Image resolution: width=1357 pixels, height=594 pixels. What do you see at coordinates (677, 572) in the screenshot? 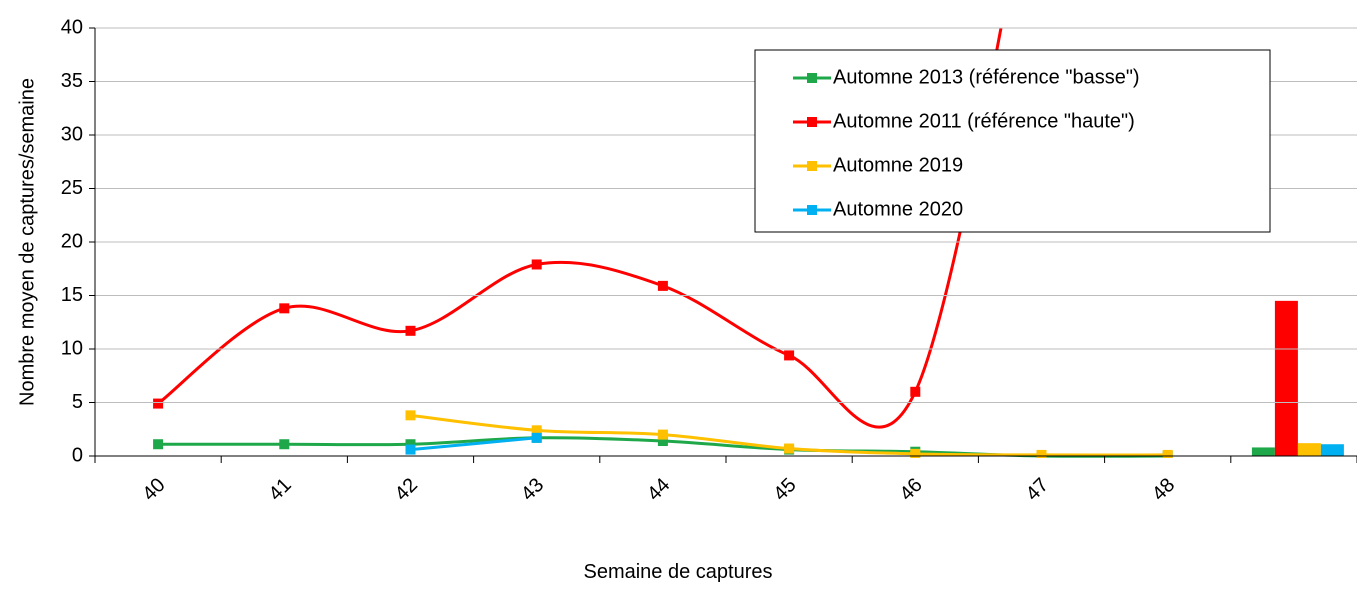
I see `x-axis-title: Semaine de captures` at bounding box center [677, 572].